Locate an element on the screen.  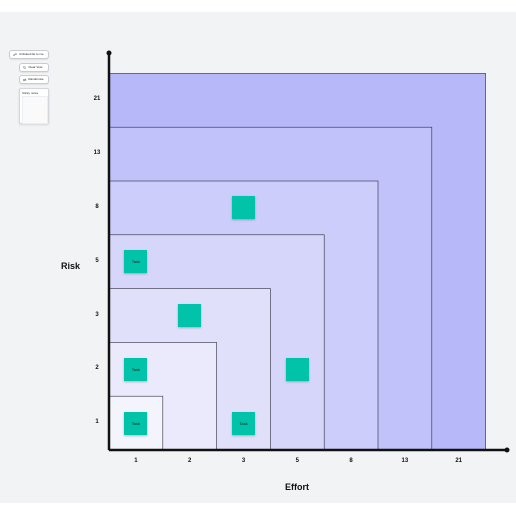
y-tick-label: 5 is located at coordinates (97, 260).